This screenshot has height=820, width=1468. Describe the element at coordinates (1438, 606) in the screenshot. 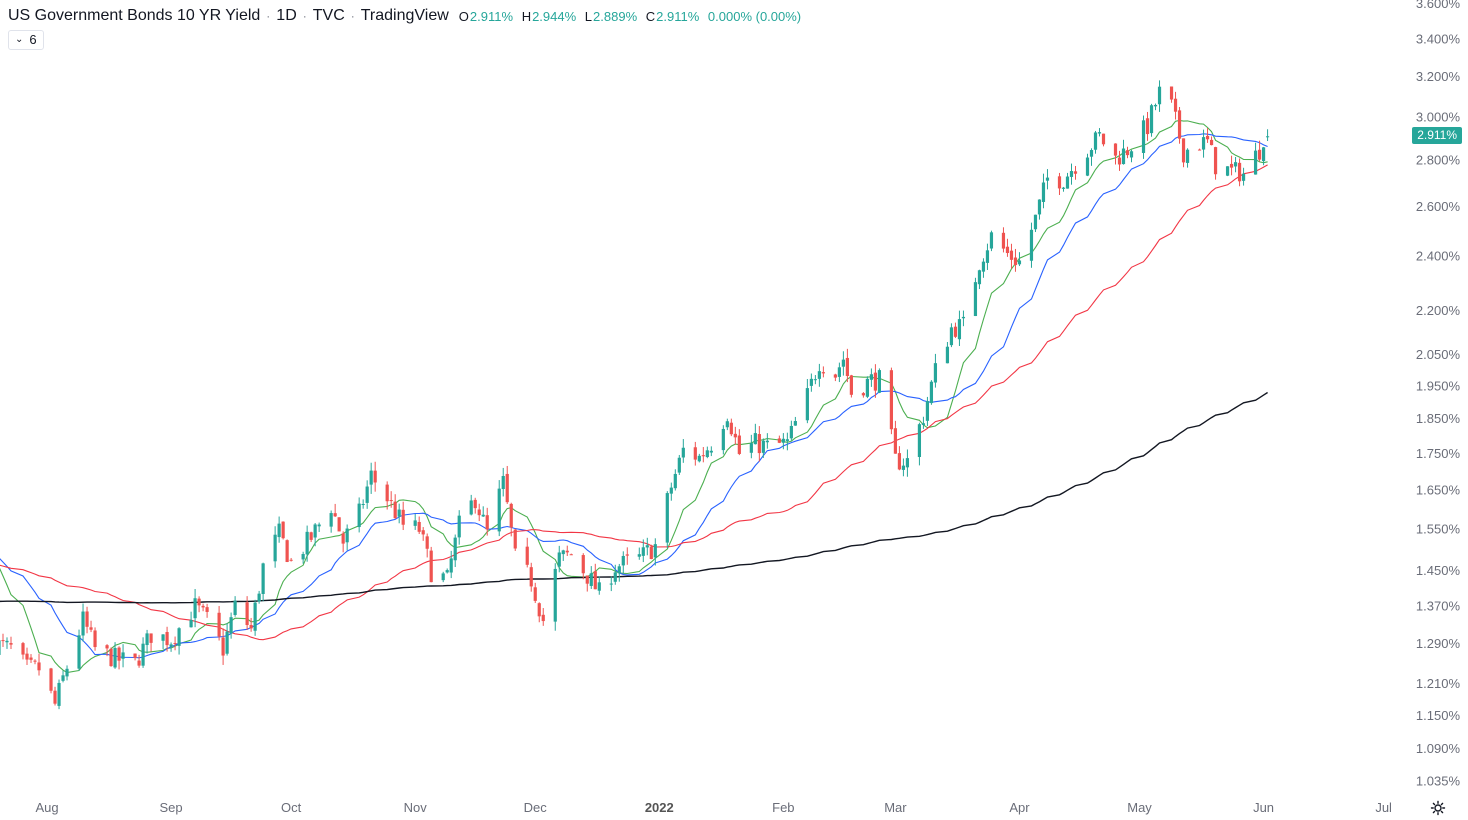

I see `price-tick-label: 1.370%` at that location.